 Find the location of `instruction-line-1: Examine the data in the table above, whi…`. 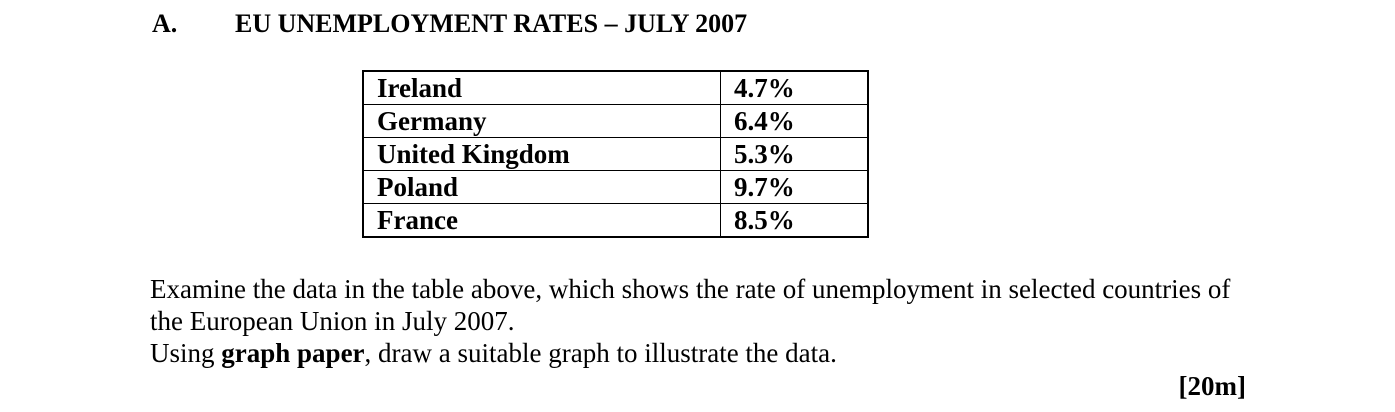

instruction-line-1: Examine the data in the table above, whi… is located at coordinates (690, 305).